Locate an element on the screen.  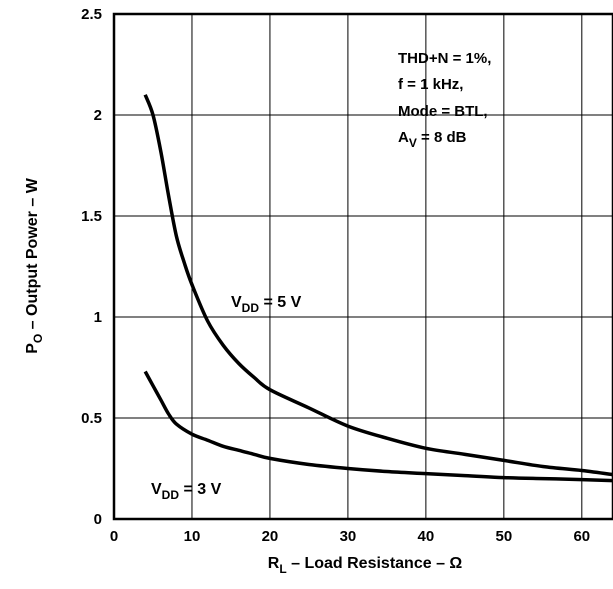
y-tick-label: 0.5 is located at coordinates (91, 418).